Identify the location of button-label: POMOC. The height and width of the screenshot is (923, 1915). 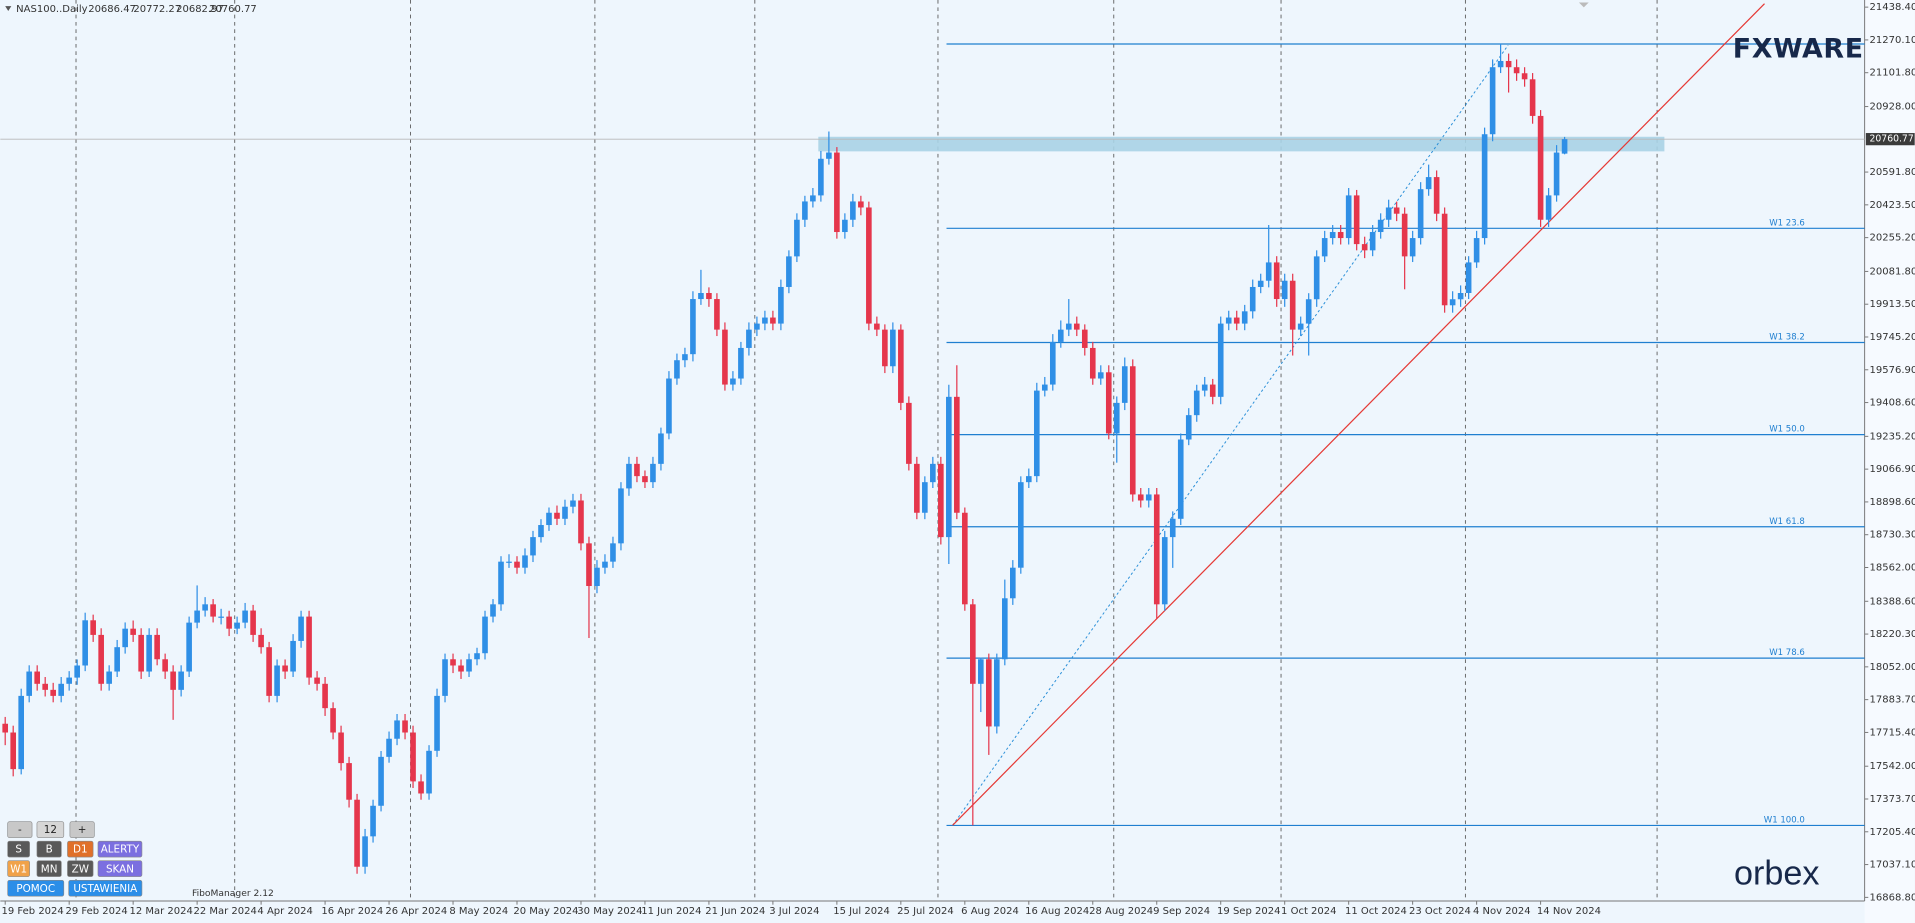
(35, 889).